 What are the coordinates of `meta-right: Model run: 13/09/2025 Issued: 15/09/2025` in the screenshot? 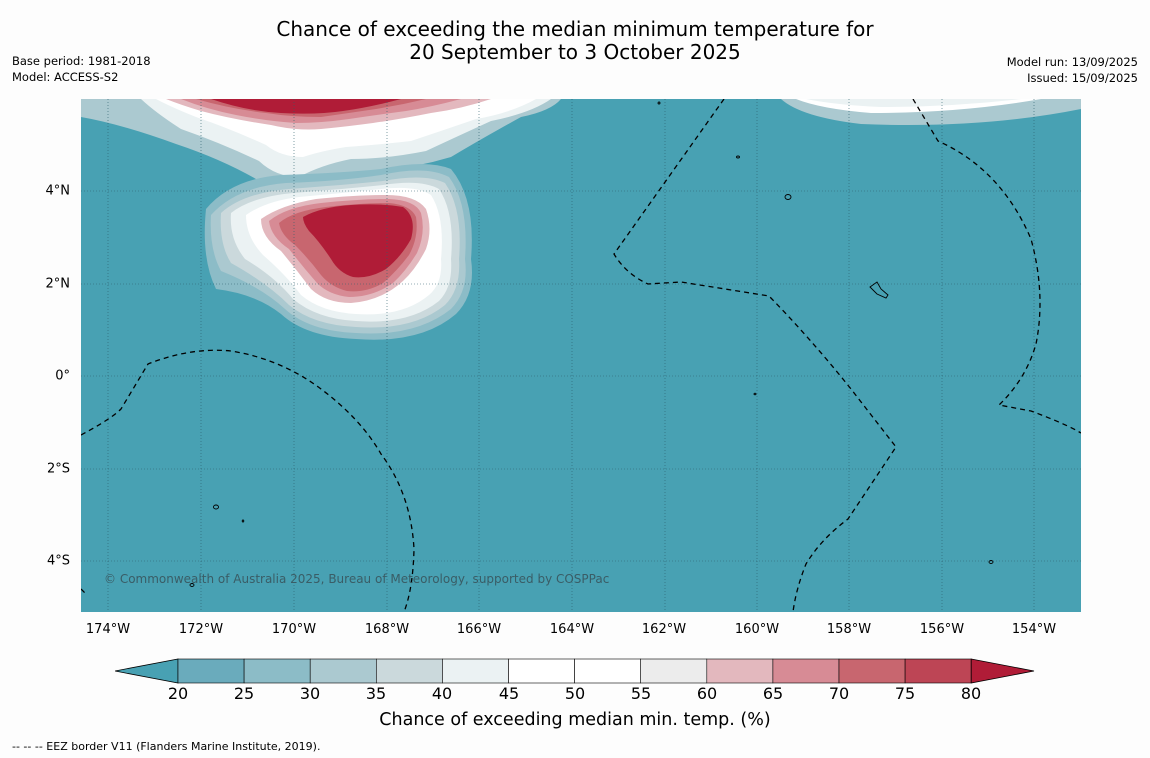 It's located at (1072, 70).